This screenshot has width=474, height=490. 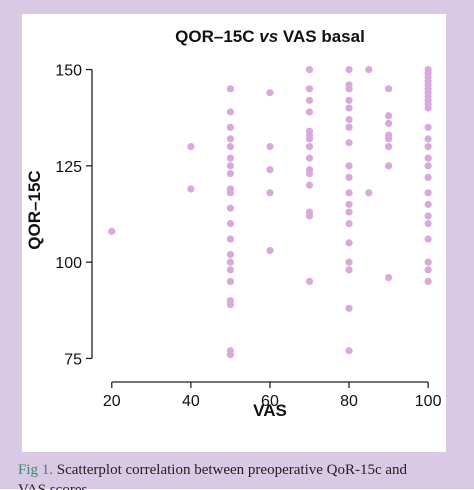 What do you see at coordinates (34, 209) in the screenshot?
I see `y-axis-label: QOR–15C` at bounding box center [34, 209].